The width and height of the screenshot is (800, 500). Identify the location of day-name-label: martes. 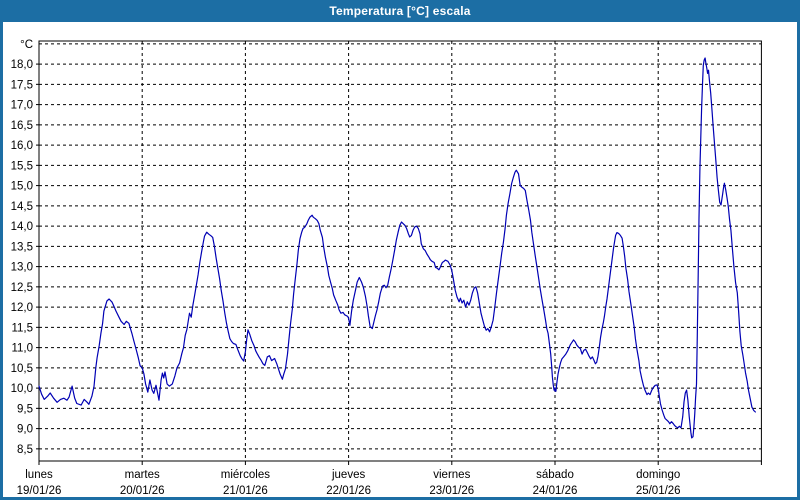
(142, 475).